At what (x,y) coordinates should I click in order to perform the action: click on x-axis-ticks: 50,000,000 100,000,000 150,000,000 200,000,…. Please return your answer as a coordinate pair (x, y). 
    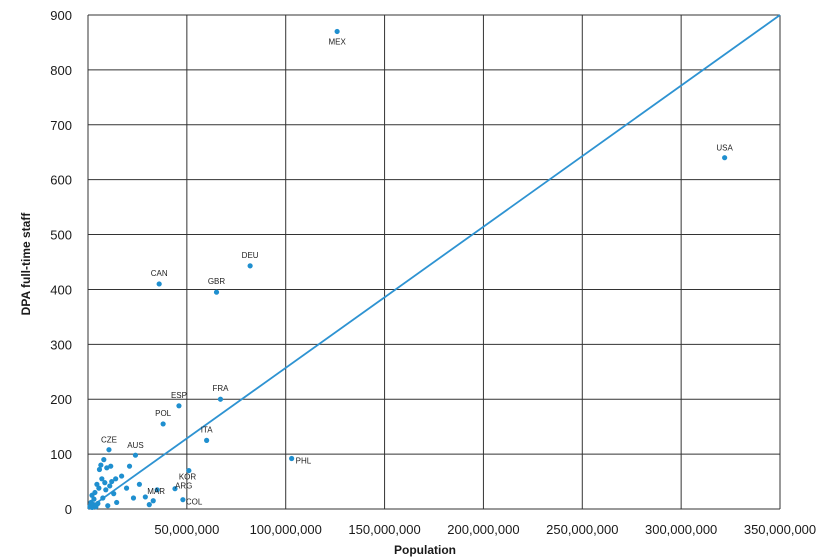
    Looking at the image, I should click on (485, 529).